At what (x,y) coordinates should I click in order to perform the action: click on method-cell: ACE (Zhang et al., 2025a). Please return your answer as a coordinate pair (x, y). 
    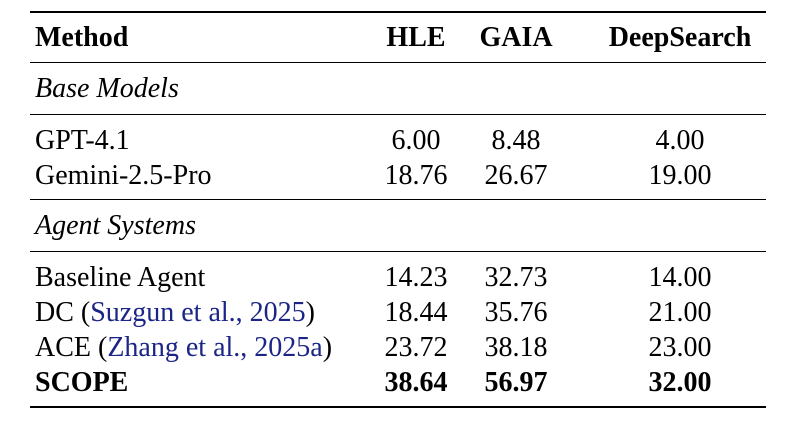
    Looking at the image, I should click on (198, 347).